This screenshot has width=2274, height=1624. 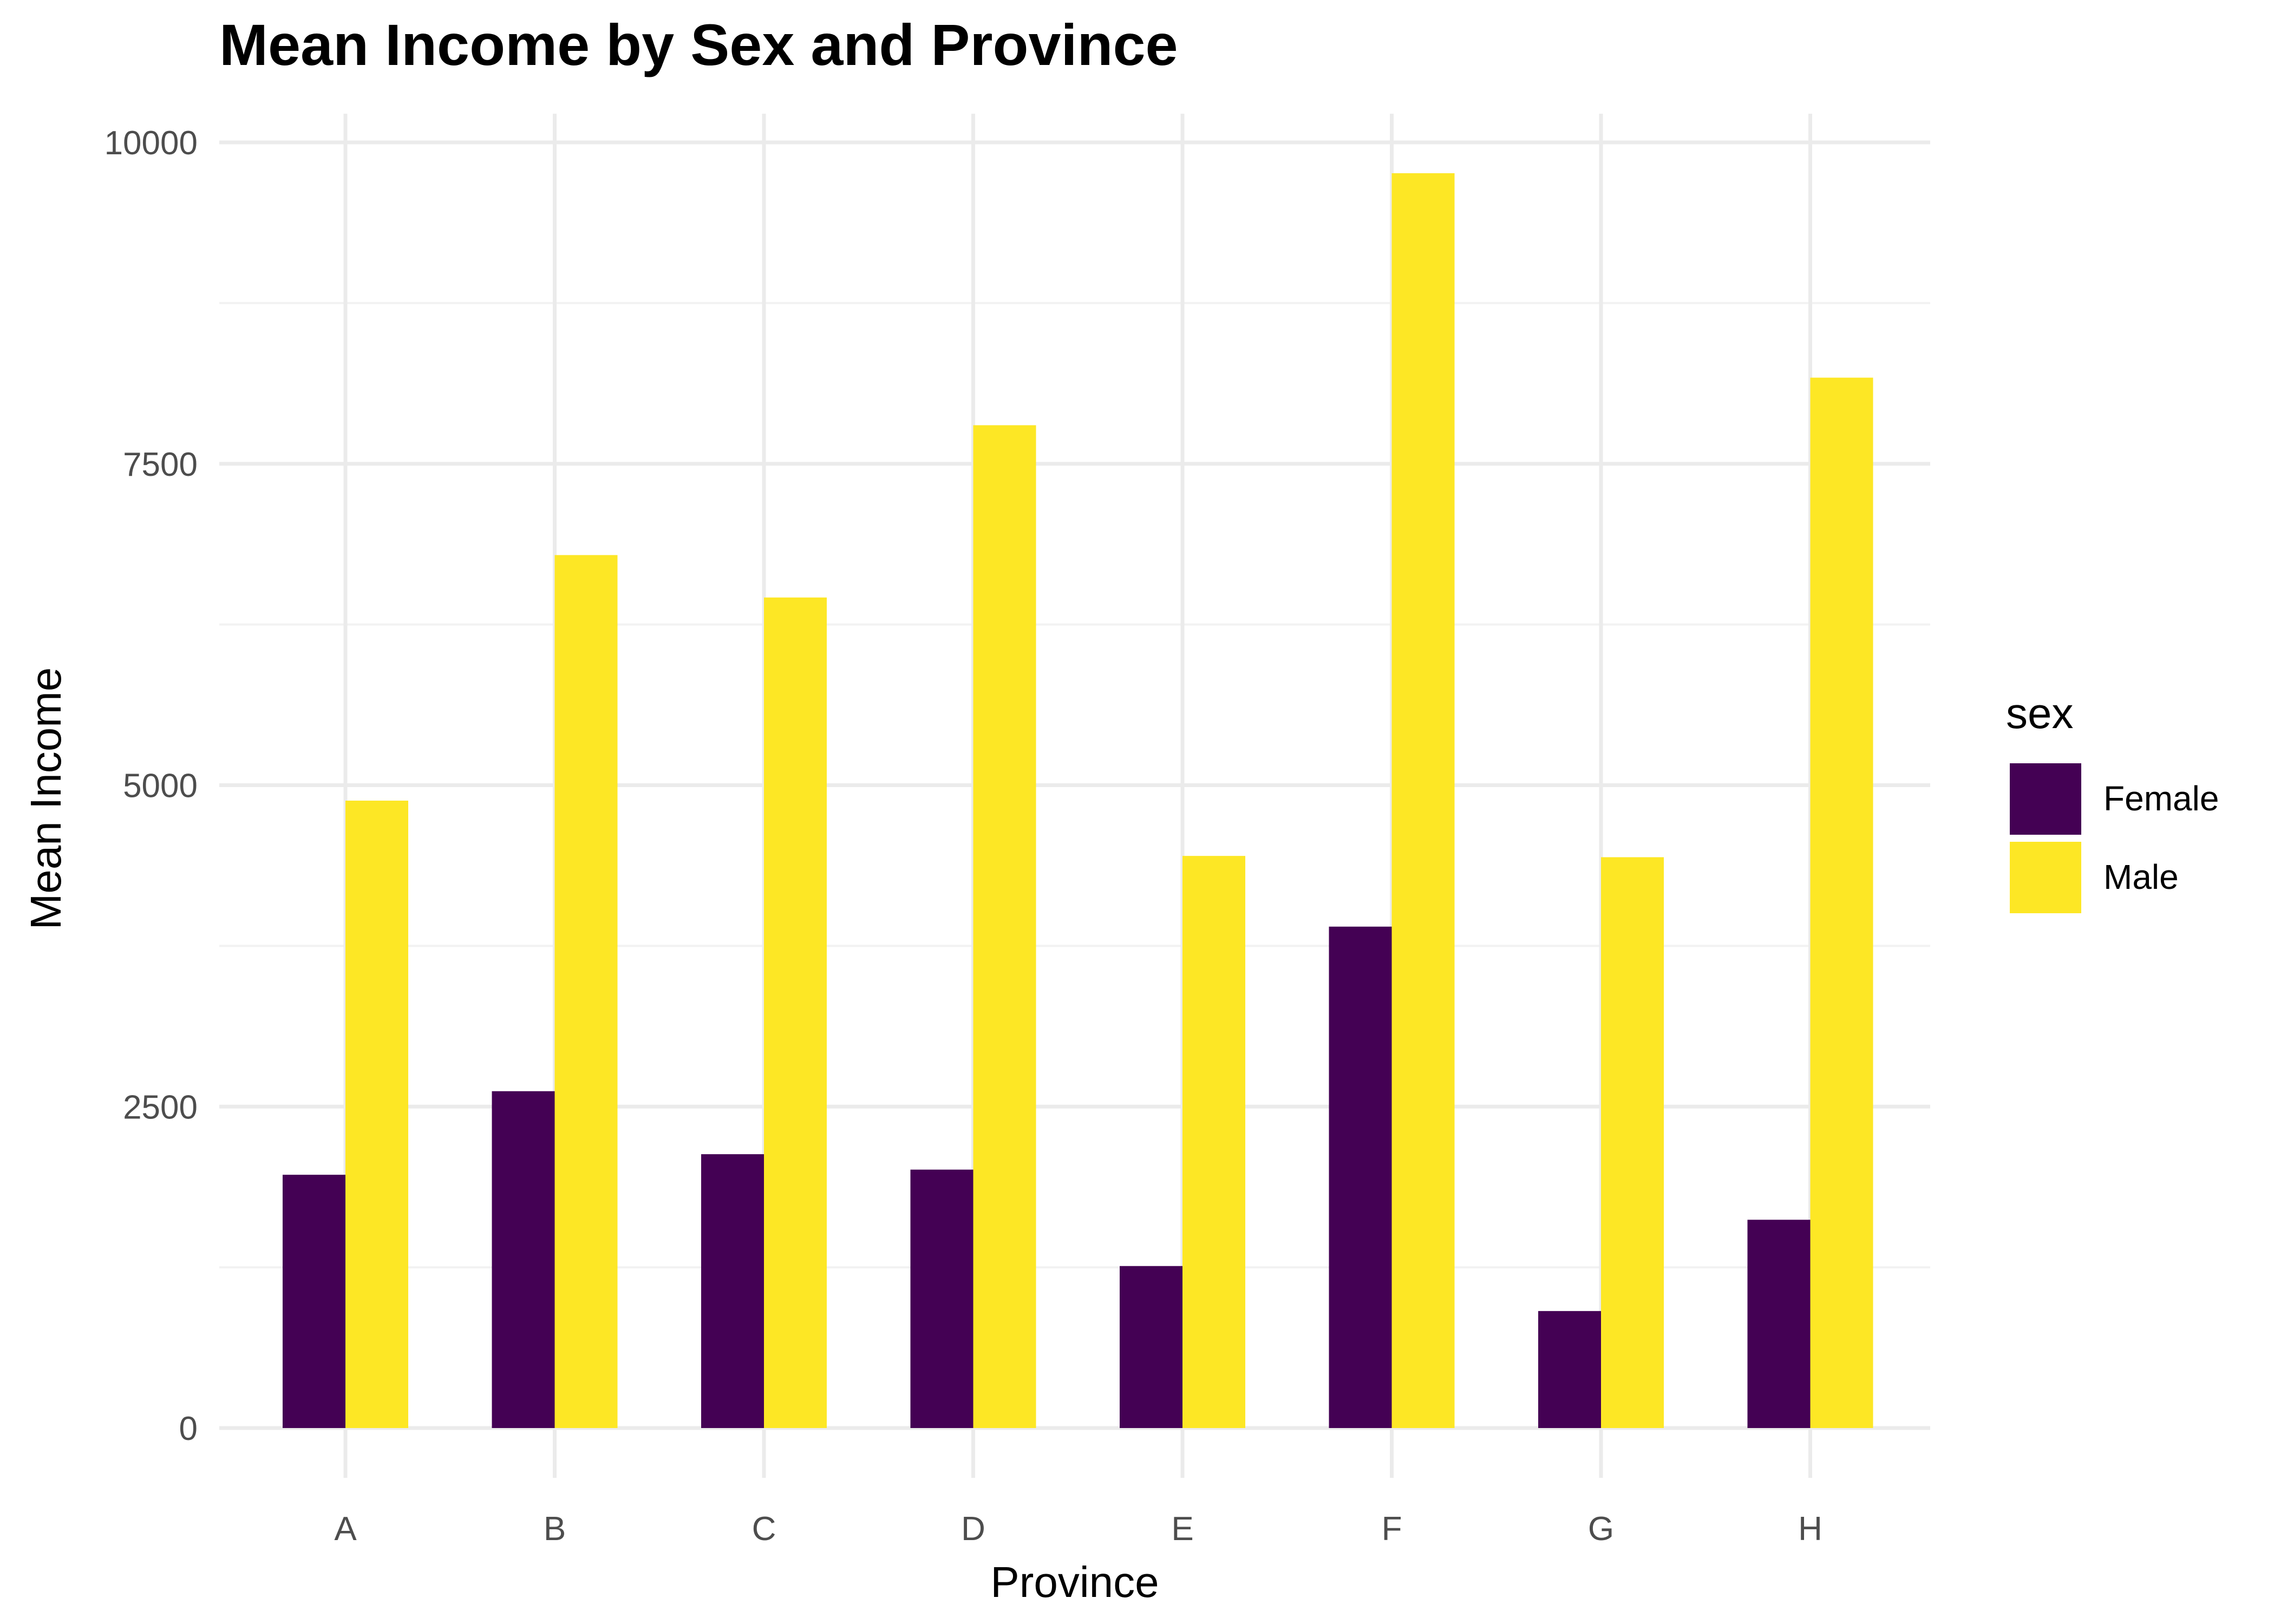 What do you see at coordinates (1810, 1529) in the screenshot?
I see `x-tick-label: H` at bounding box center [1810, 1529].